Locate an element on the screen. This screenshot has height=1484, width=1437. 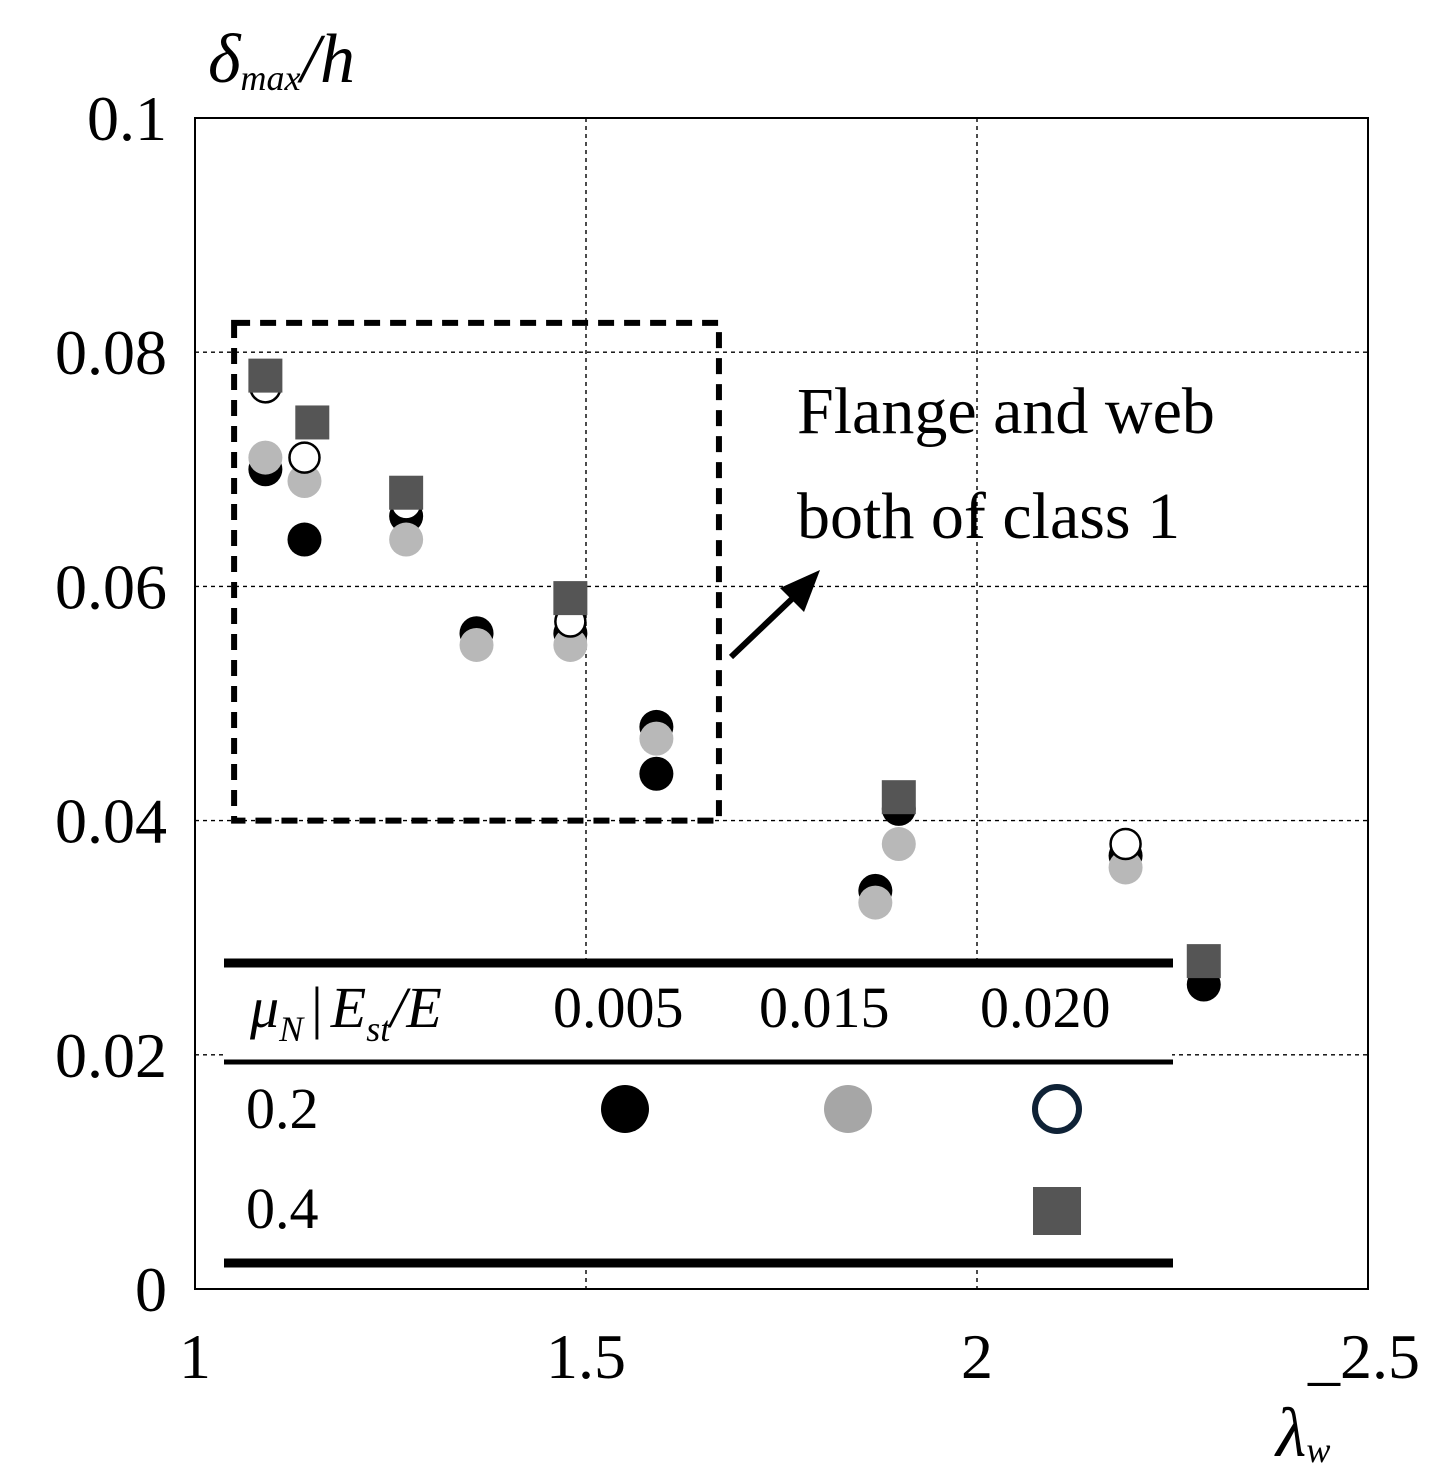
annotation-arrow is located at coordinates (774, 615).